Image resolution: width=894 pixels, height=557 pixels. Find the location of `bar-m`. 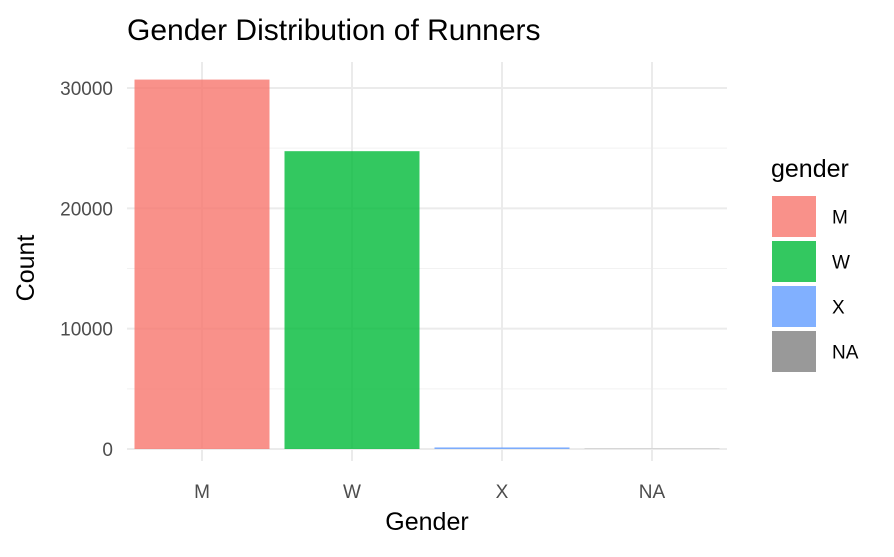

bar-m is located at coordinates (202, 264).